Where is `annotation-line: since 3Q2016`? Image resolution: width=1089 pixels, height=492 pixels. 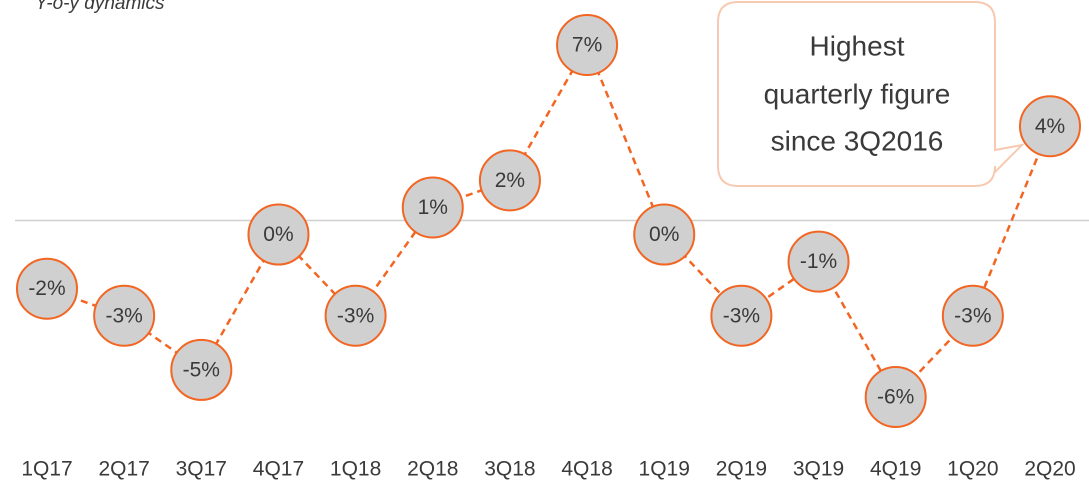
annotation-line: since 3Q2016 is located at coordinates (857, 140).